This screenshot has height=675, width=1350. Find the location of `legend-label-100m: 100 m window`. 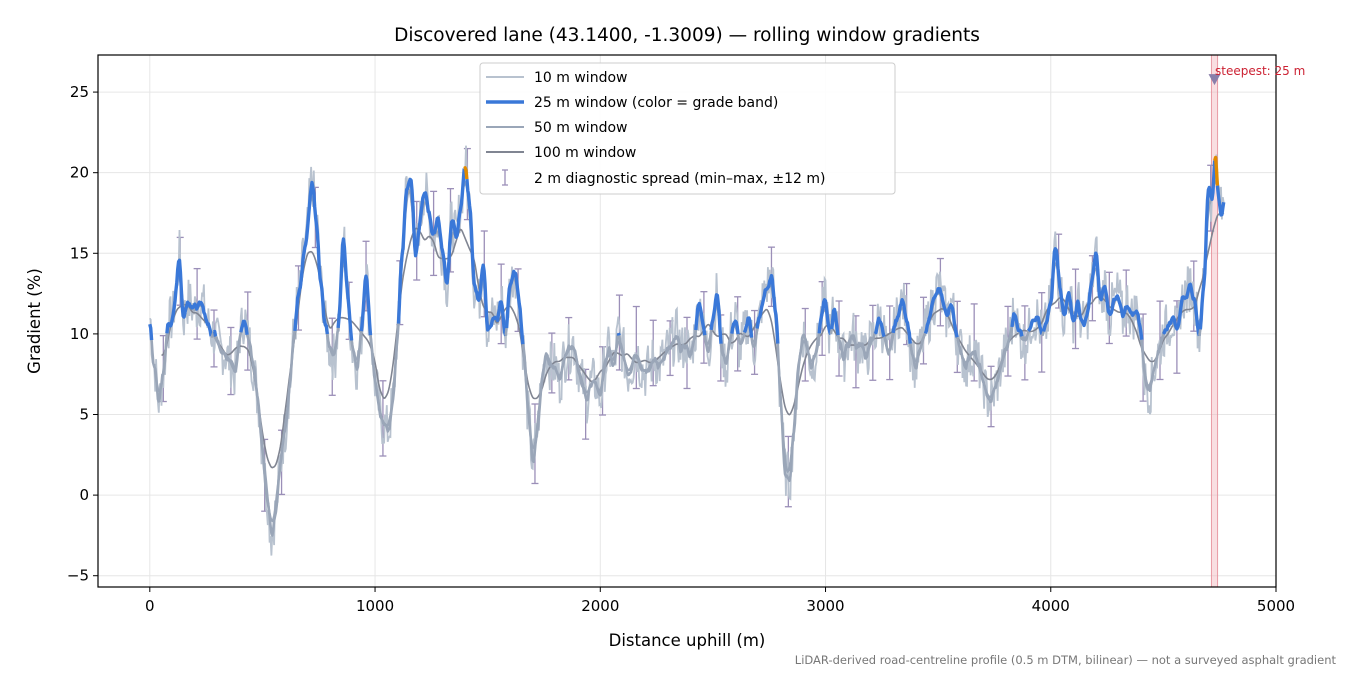

legend-label-100m: 100 m window is located at coordinates (585, 153).